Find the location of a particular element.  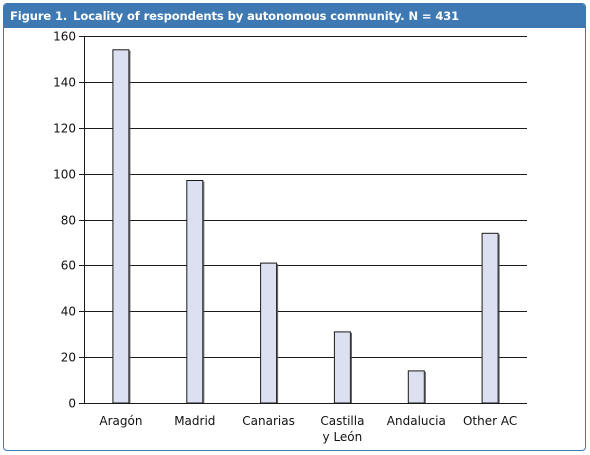

x-category-label: Canarias is located at coordinates (268, 421).